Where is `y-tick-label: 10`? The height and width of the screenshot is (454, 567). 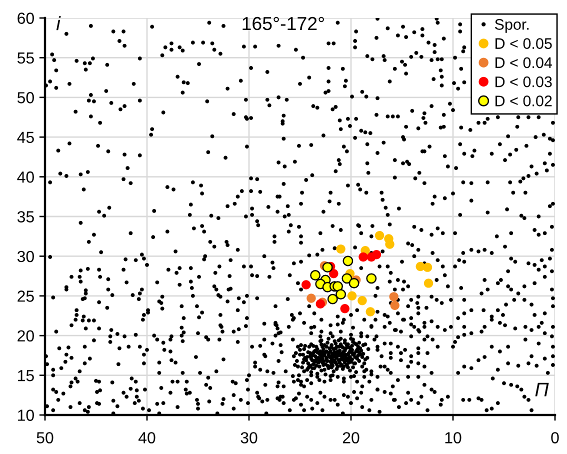 y-tick-label: 10 is located at coordinates (26, 415).